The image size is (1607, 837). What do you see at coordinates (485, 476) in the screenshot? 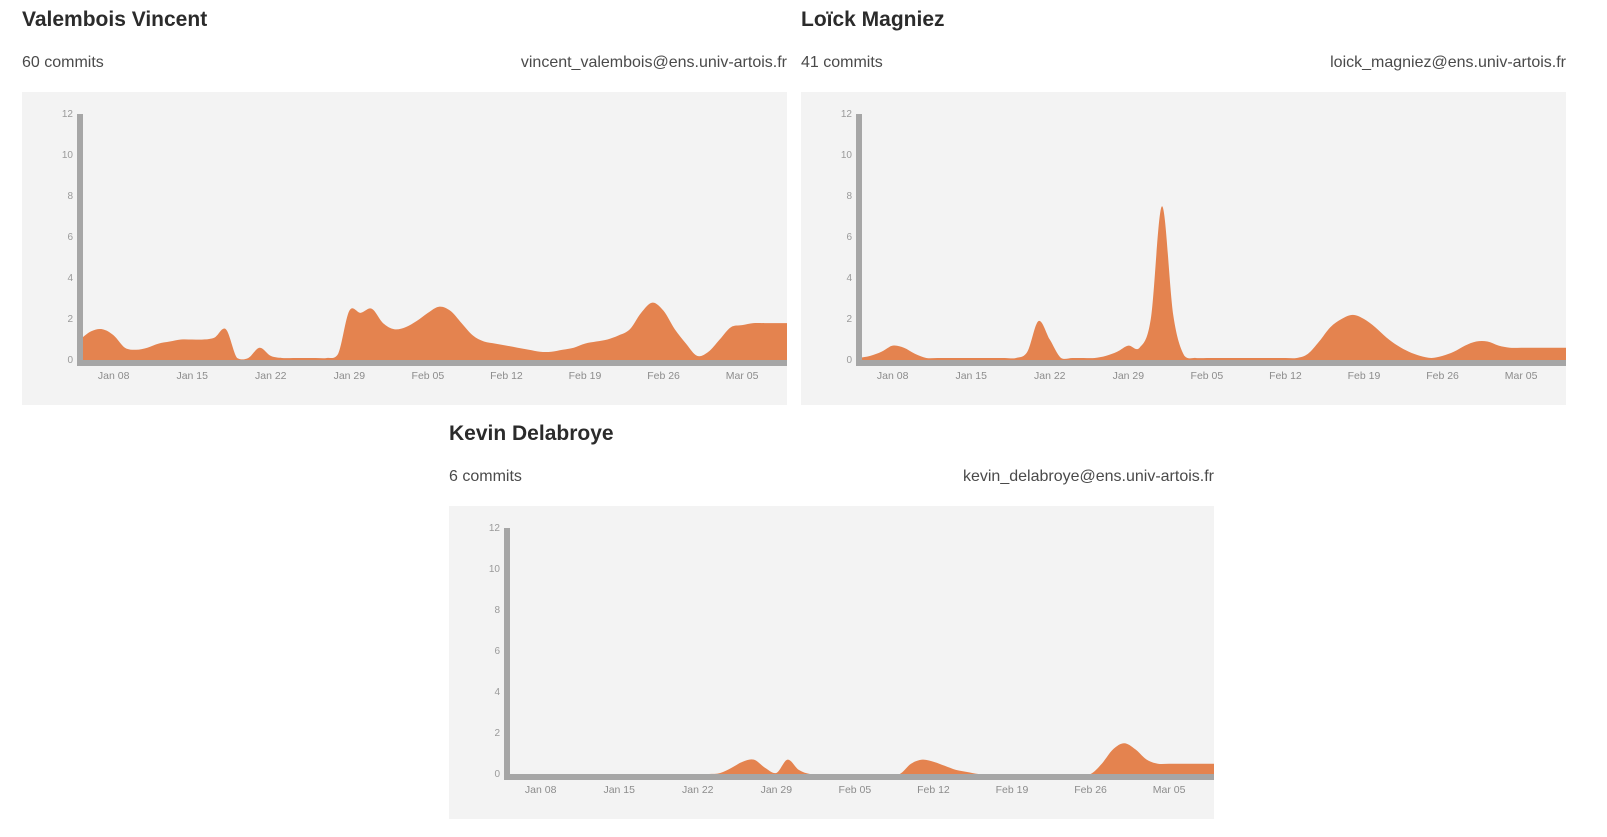
I see `commit-count: 6 commits` at bounding box center [485, 476].